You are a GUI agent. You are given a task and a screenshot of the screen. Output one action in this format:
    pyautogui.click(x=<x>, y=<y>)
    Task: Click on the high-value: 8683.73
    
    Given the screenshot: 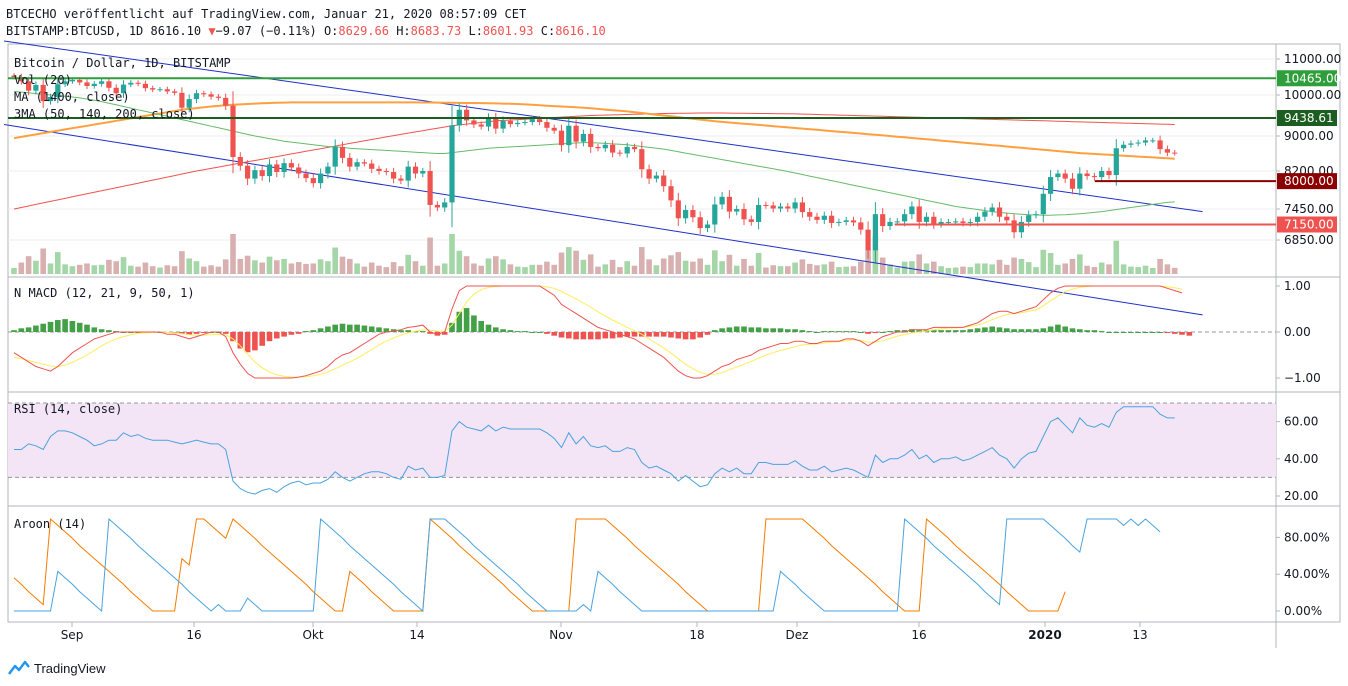 What is the action you would take?
    pyautogui.click(x=436, y=31)
    